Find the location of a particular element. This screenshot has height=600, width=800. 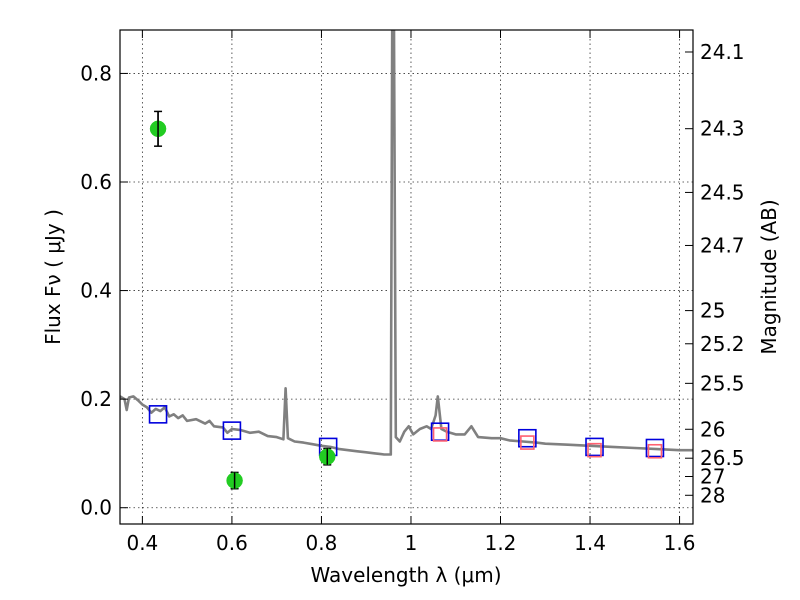

x-tick-label: 1.4 is located at coordinates (590, 543).